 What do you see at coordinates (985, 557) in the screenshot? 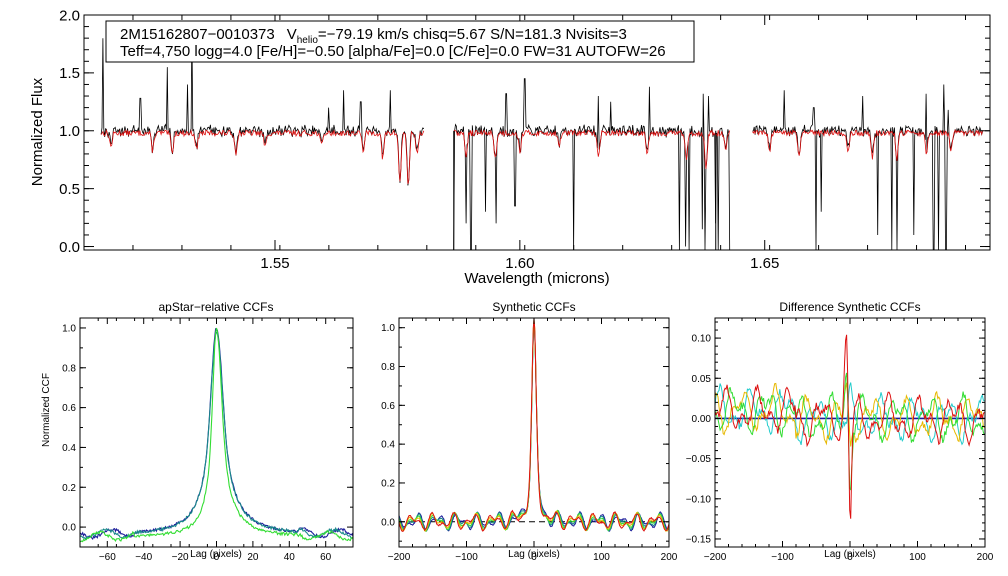
I see `difference-ccf-xtick-label: 200` at bounding box center [985, 557].